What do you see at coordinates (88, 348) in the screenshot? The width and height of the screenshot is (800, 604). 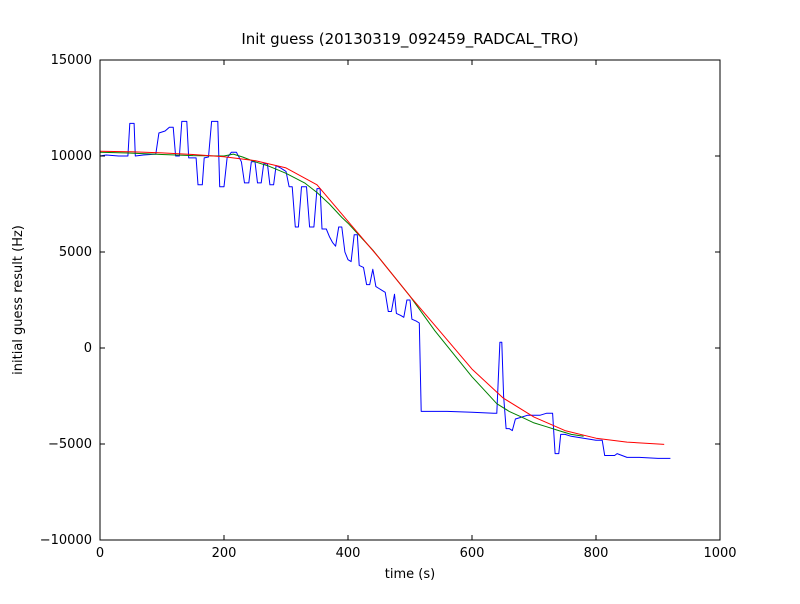 I see `y-tick-label: 0` at bounding box center [88, 348].